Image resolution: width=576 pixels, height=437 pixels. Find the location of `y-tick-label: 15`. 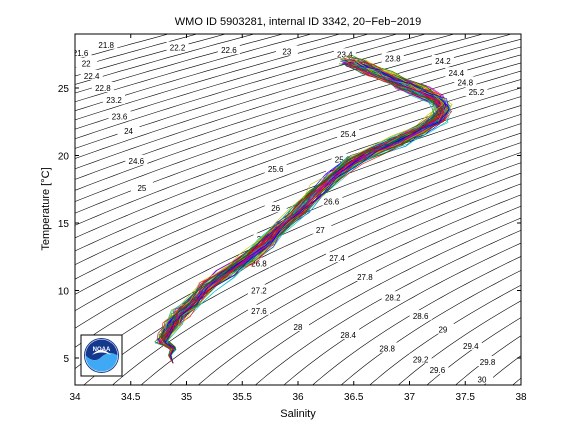

y-tick-label: 15 is located at coordinates (64, 224).